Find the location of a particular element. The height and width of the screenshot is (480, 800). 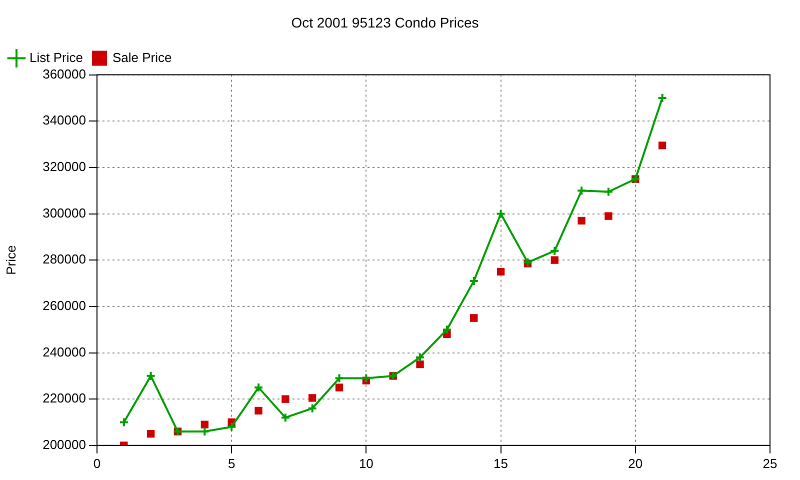

y-tick-label: 320000 is located at coordinates (64, 166).